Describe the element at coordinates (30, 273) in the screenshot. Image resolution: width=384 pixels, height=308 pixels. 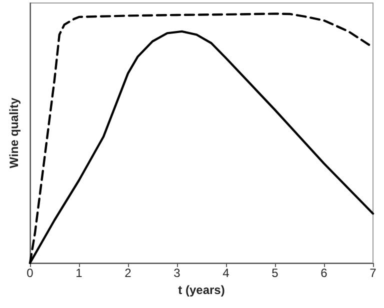
I see `x-tick-label: 0` at that location.